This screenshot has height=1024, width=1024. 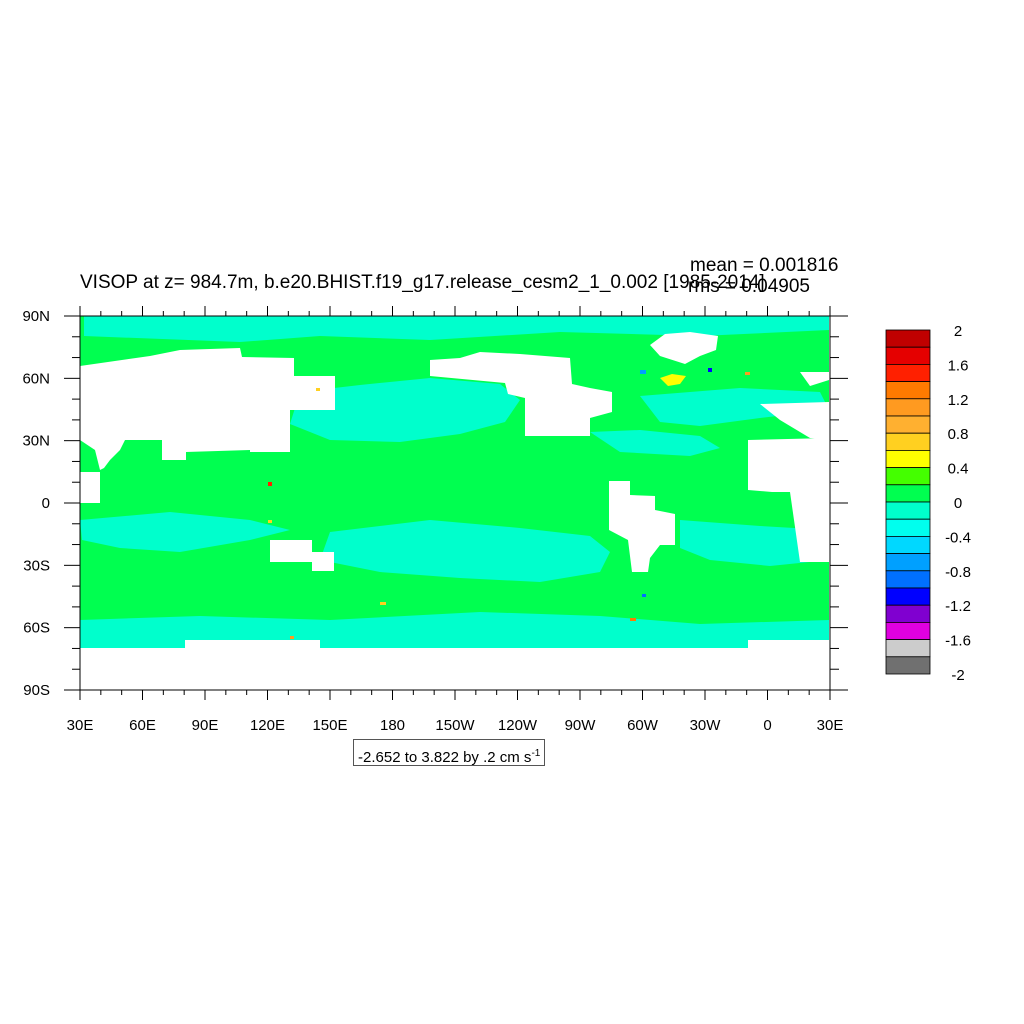 I want to click on contour-range-text: -2.652 to 3.822 by .2 cm s, so click(x=445, y=757).